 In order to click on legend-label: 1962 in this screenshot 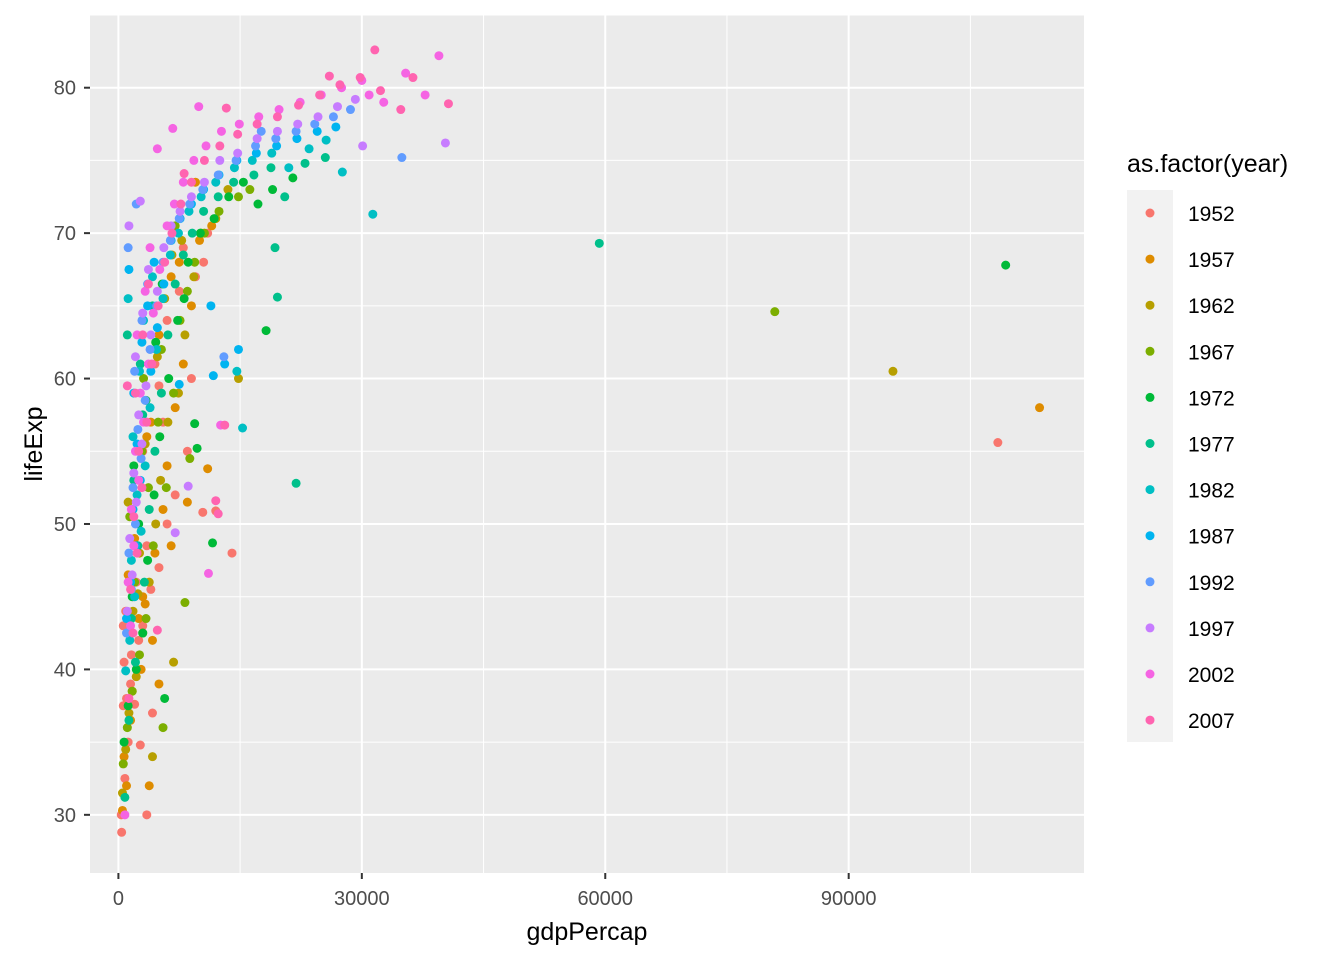, I will do `click(1211, 306)`.